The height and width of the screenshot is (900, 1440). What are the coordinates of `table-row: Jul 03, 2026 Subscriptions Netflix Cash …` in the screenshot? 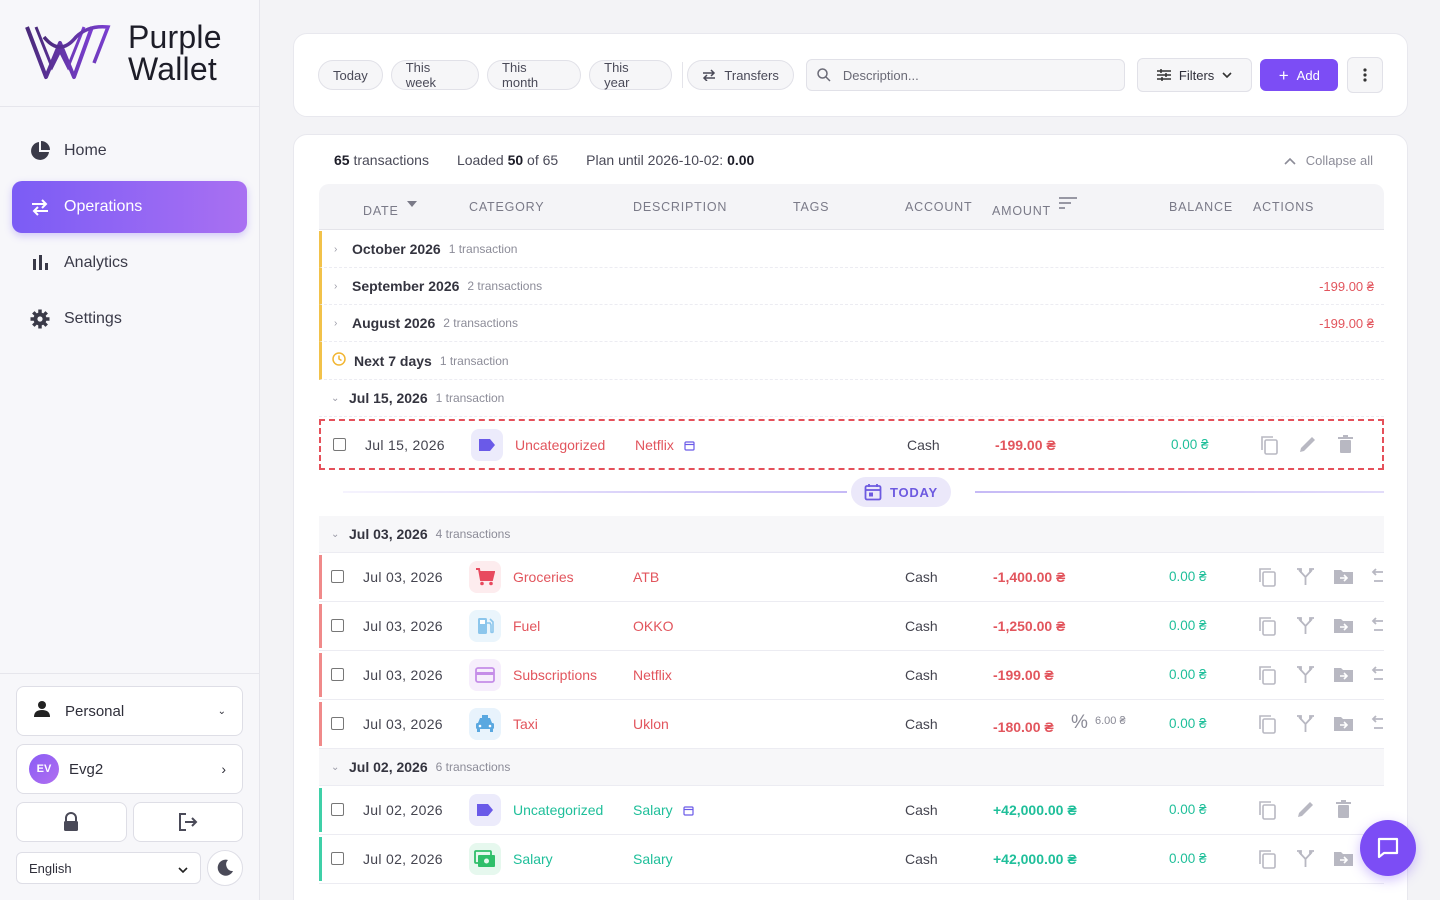 It's located at (851, 675).